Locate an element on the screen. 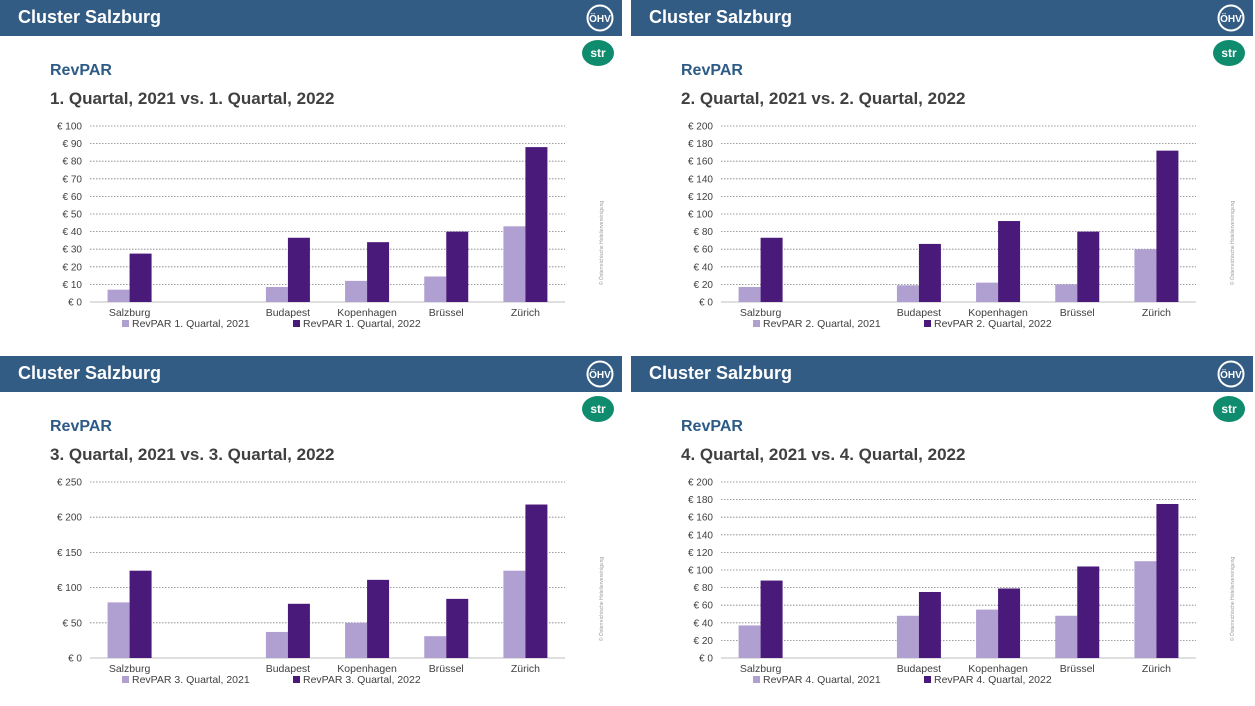 This screenshot has height=706, width=1255. legend-label: RevPAR 1. Quartal, 2021 is located at coordinates (191, 324).